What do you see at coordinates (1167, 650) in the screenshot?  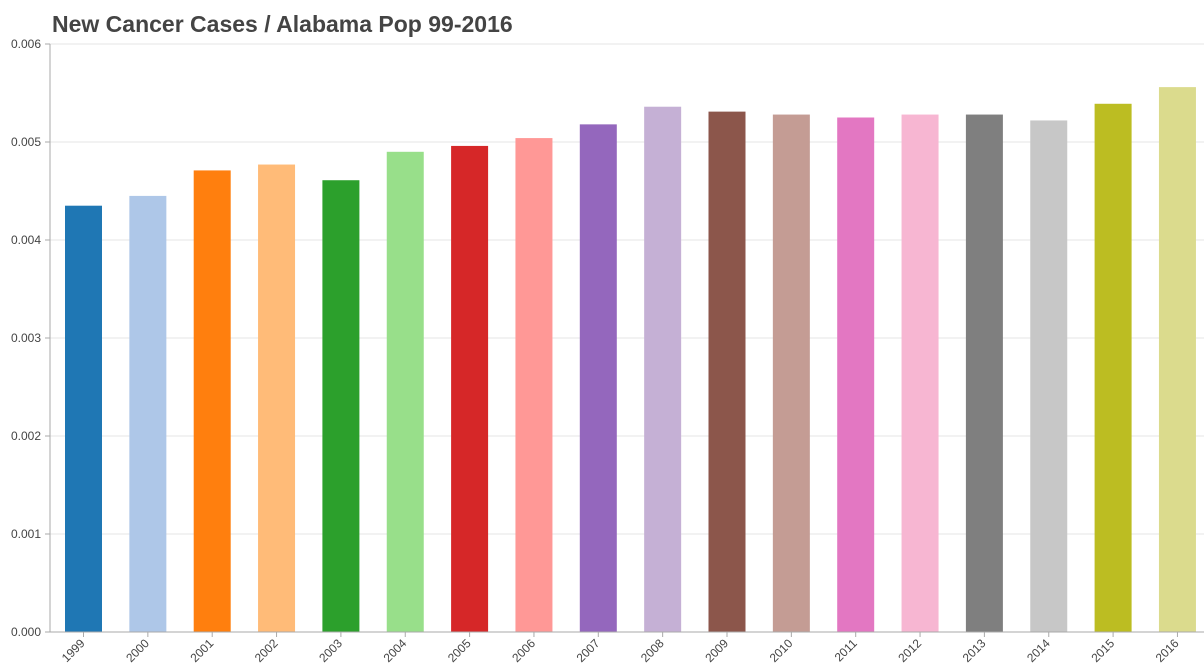 I see `x-tick-label: 2016` at bounding box center [1167, 650].